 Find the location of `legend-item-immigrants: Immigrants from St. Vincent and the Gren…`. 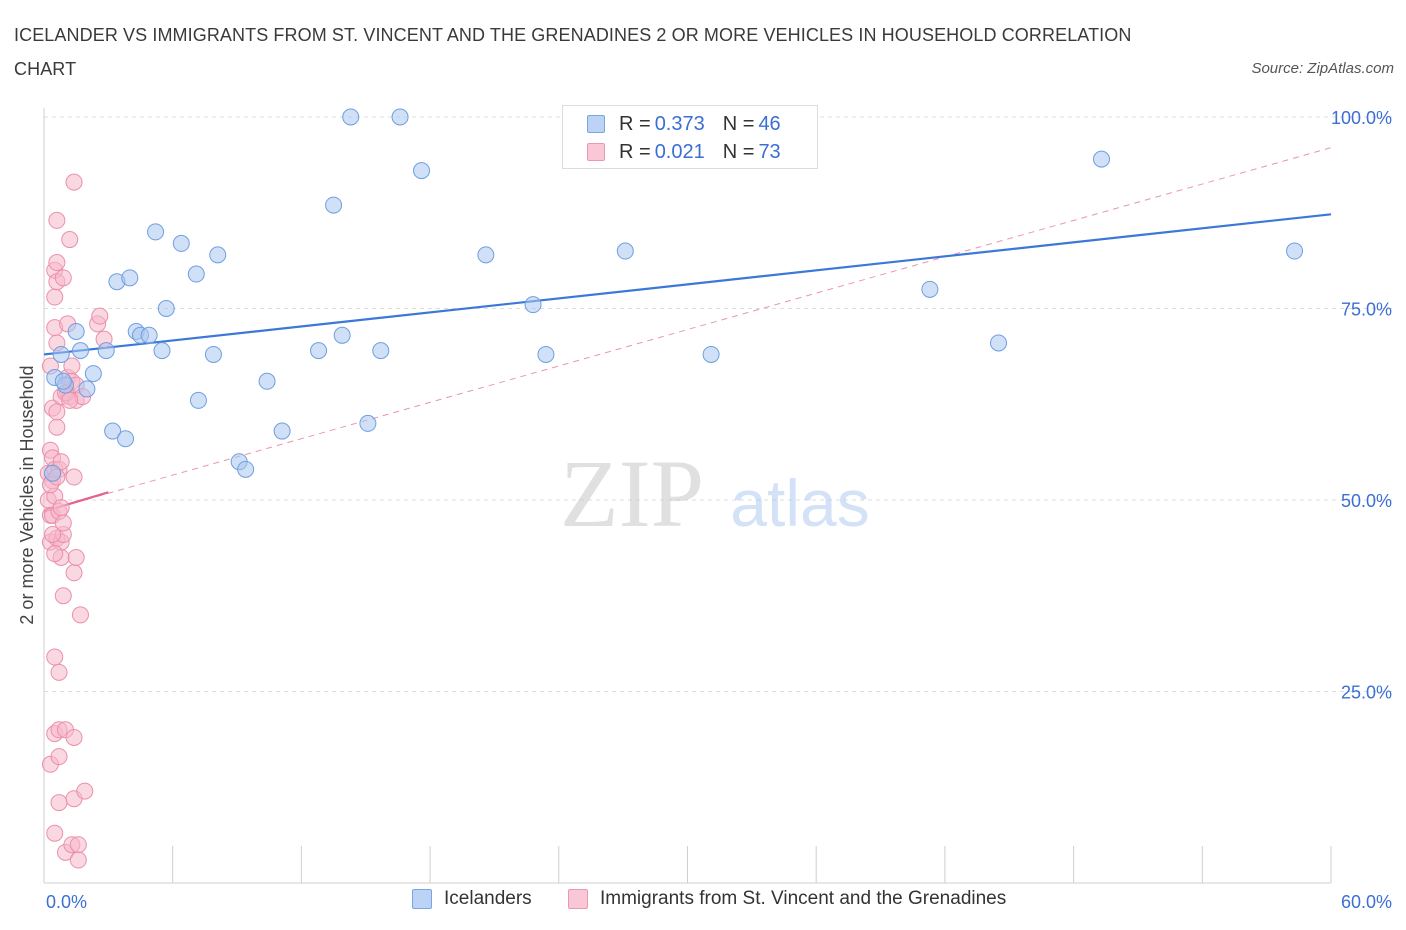

legend-item-immigrants: Immigrants from St. Vincent and the Gren… is located at coordinates (787, 899).